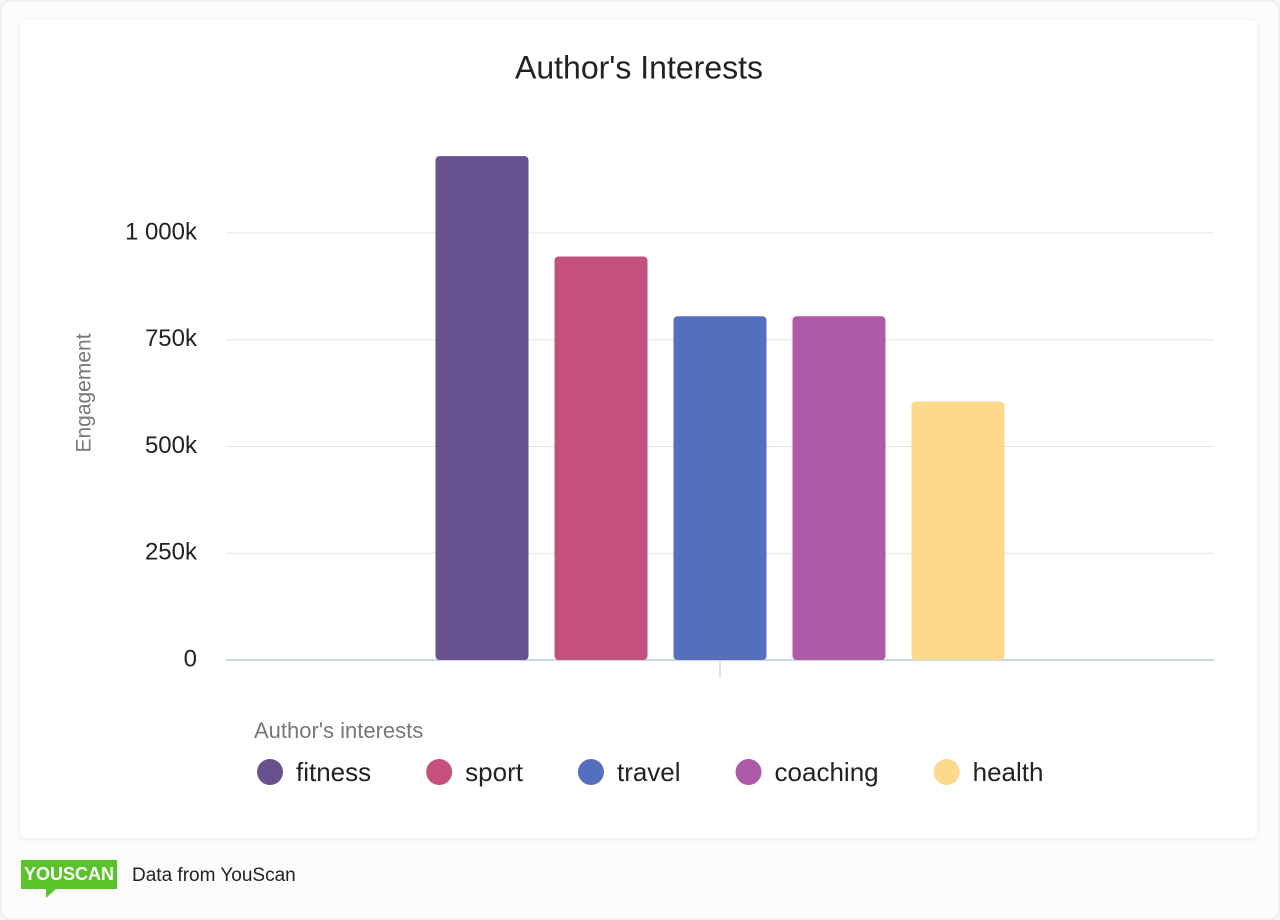 The width and height of the screenshot is (1280, 920). Describe the element at coordinates (649, 772) in the screenshot. I see `legend-label: travel` at that location.